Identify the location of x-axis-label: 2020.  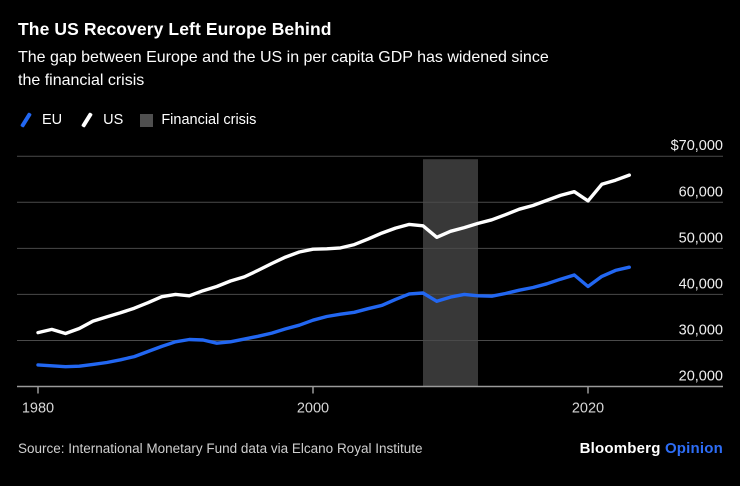
(588, 409).